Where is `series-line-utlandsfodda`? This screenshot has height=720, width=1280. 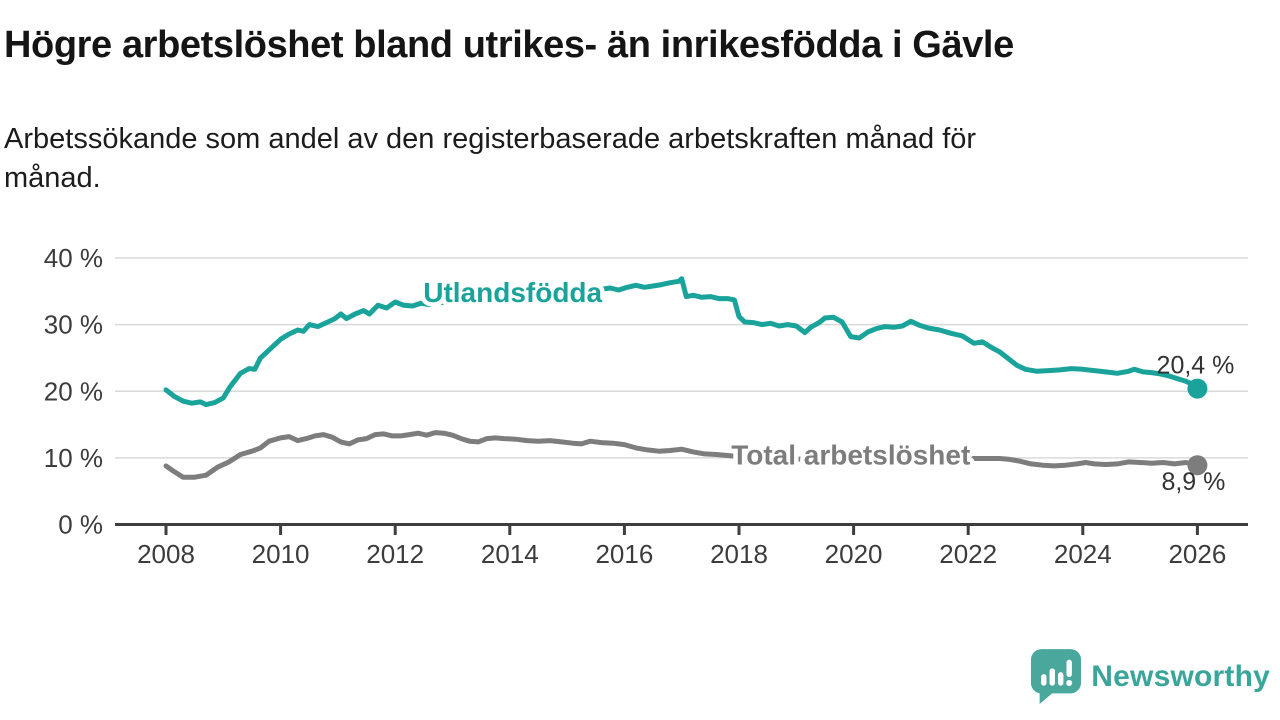 series-line-utlandsfodda is located at coordinates (681, 342).